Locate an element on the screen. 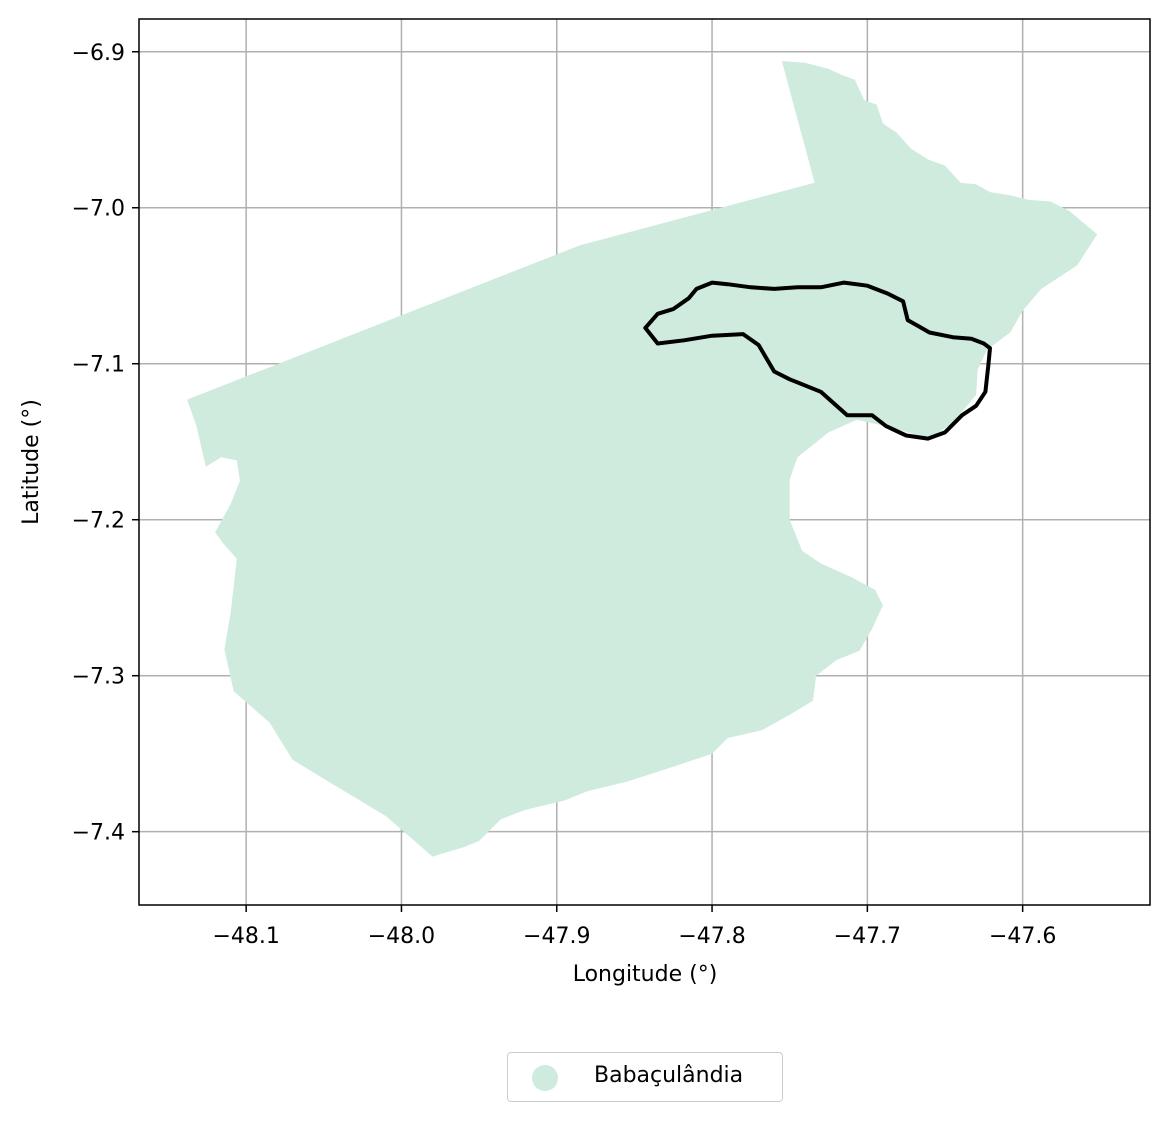 This screenshot has height=1121, width=1170. y-tick-label: −7.4 is located at coordinates (98, 833).